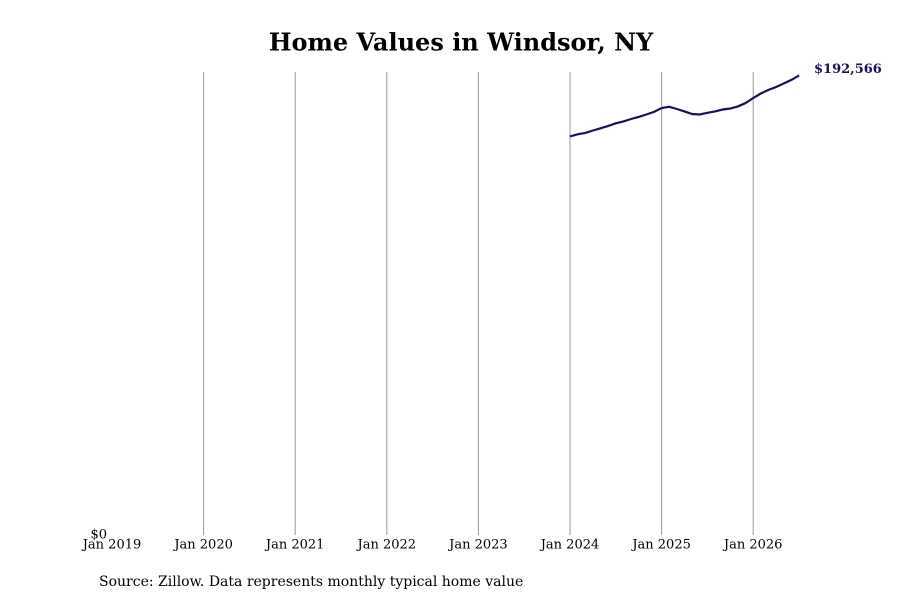  Describe the element at coordinates (111, 545) in the screenshot. I see `x-tick-label: Jan 2019` at that location.